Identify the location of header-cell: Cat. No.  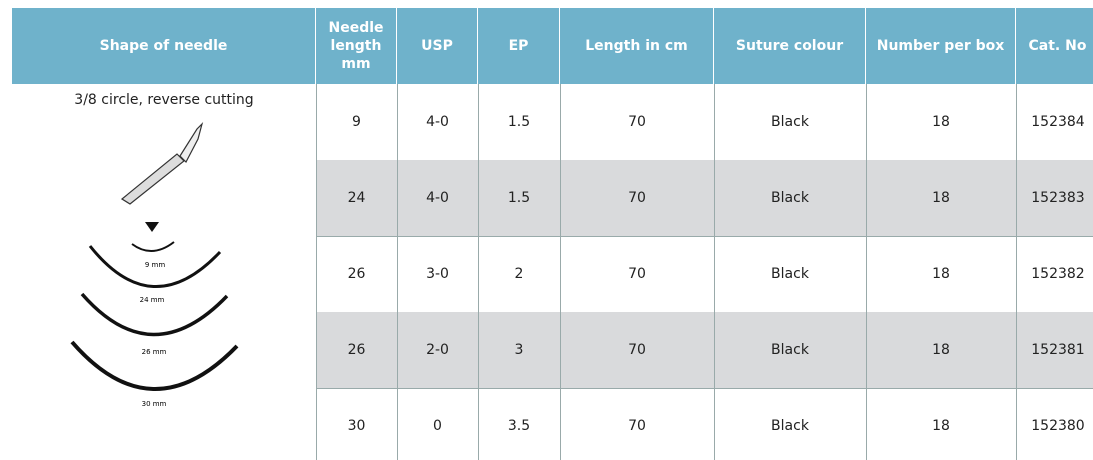
(1054, 46).